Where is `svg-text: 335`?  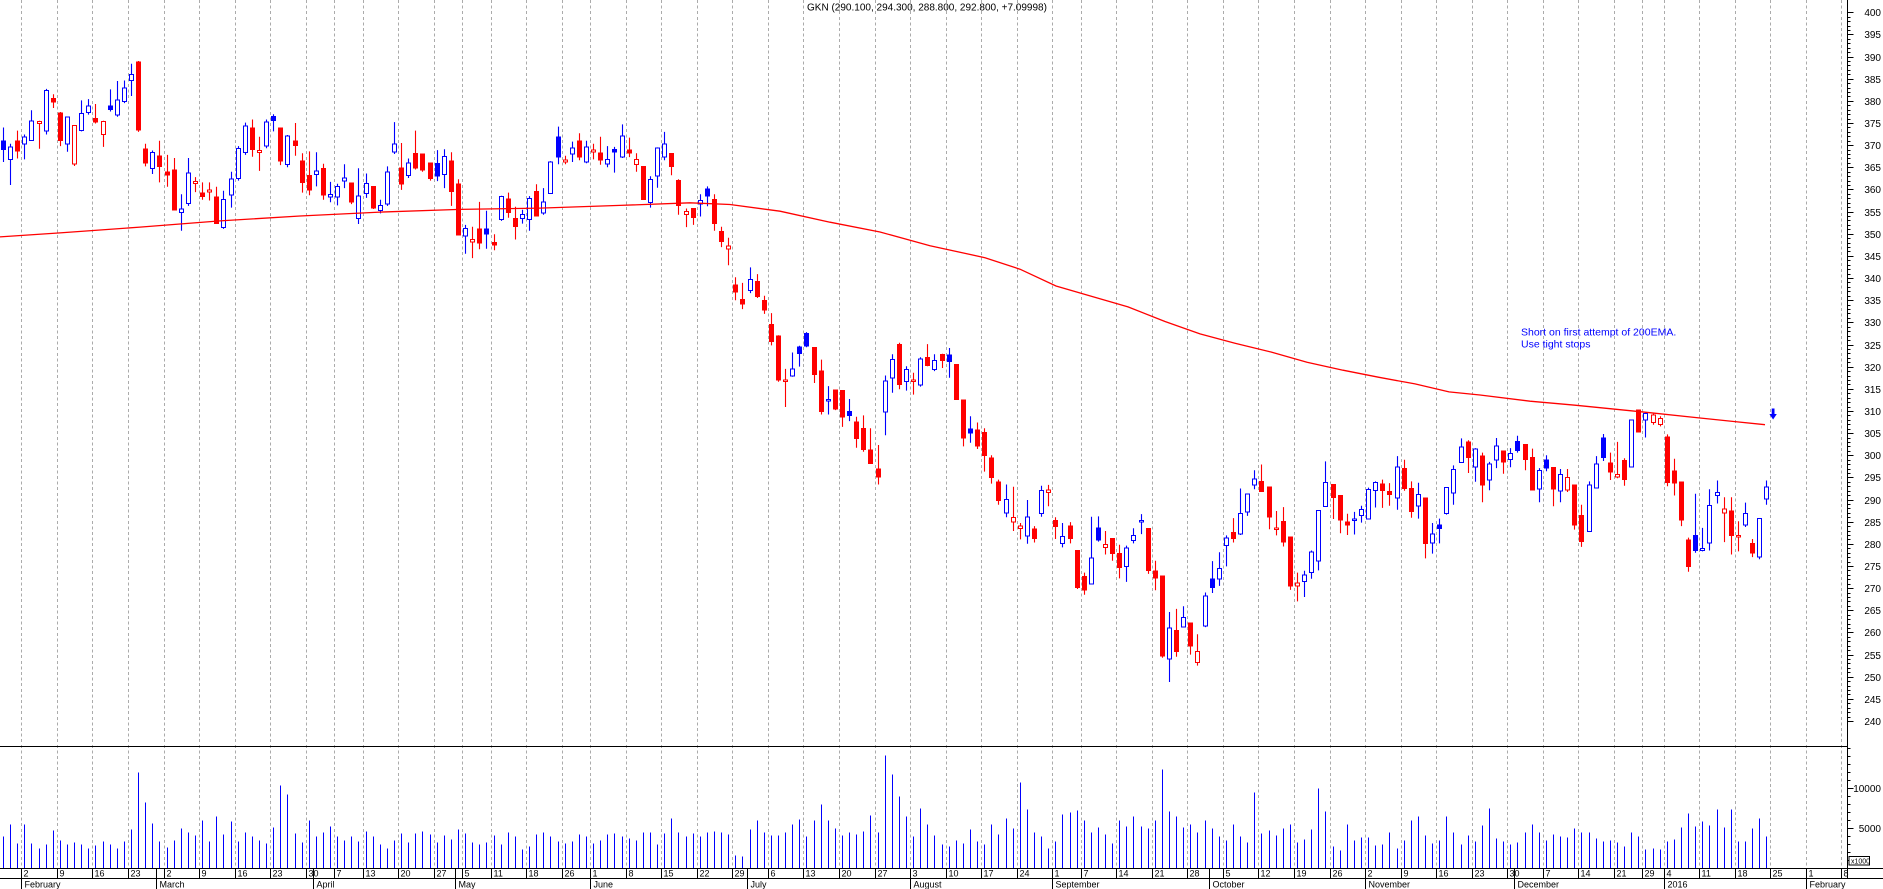
svg-text: 335 is located at coordinates (1872, 301).